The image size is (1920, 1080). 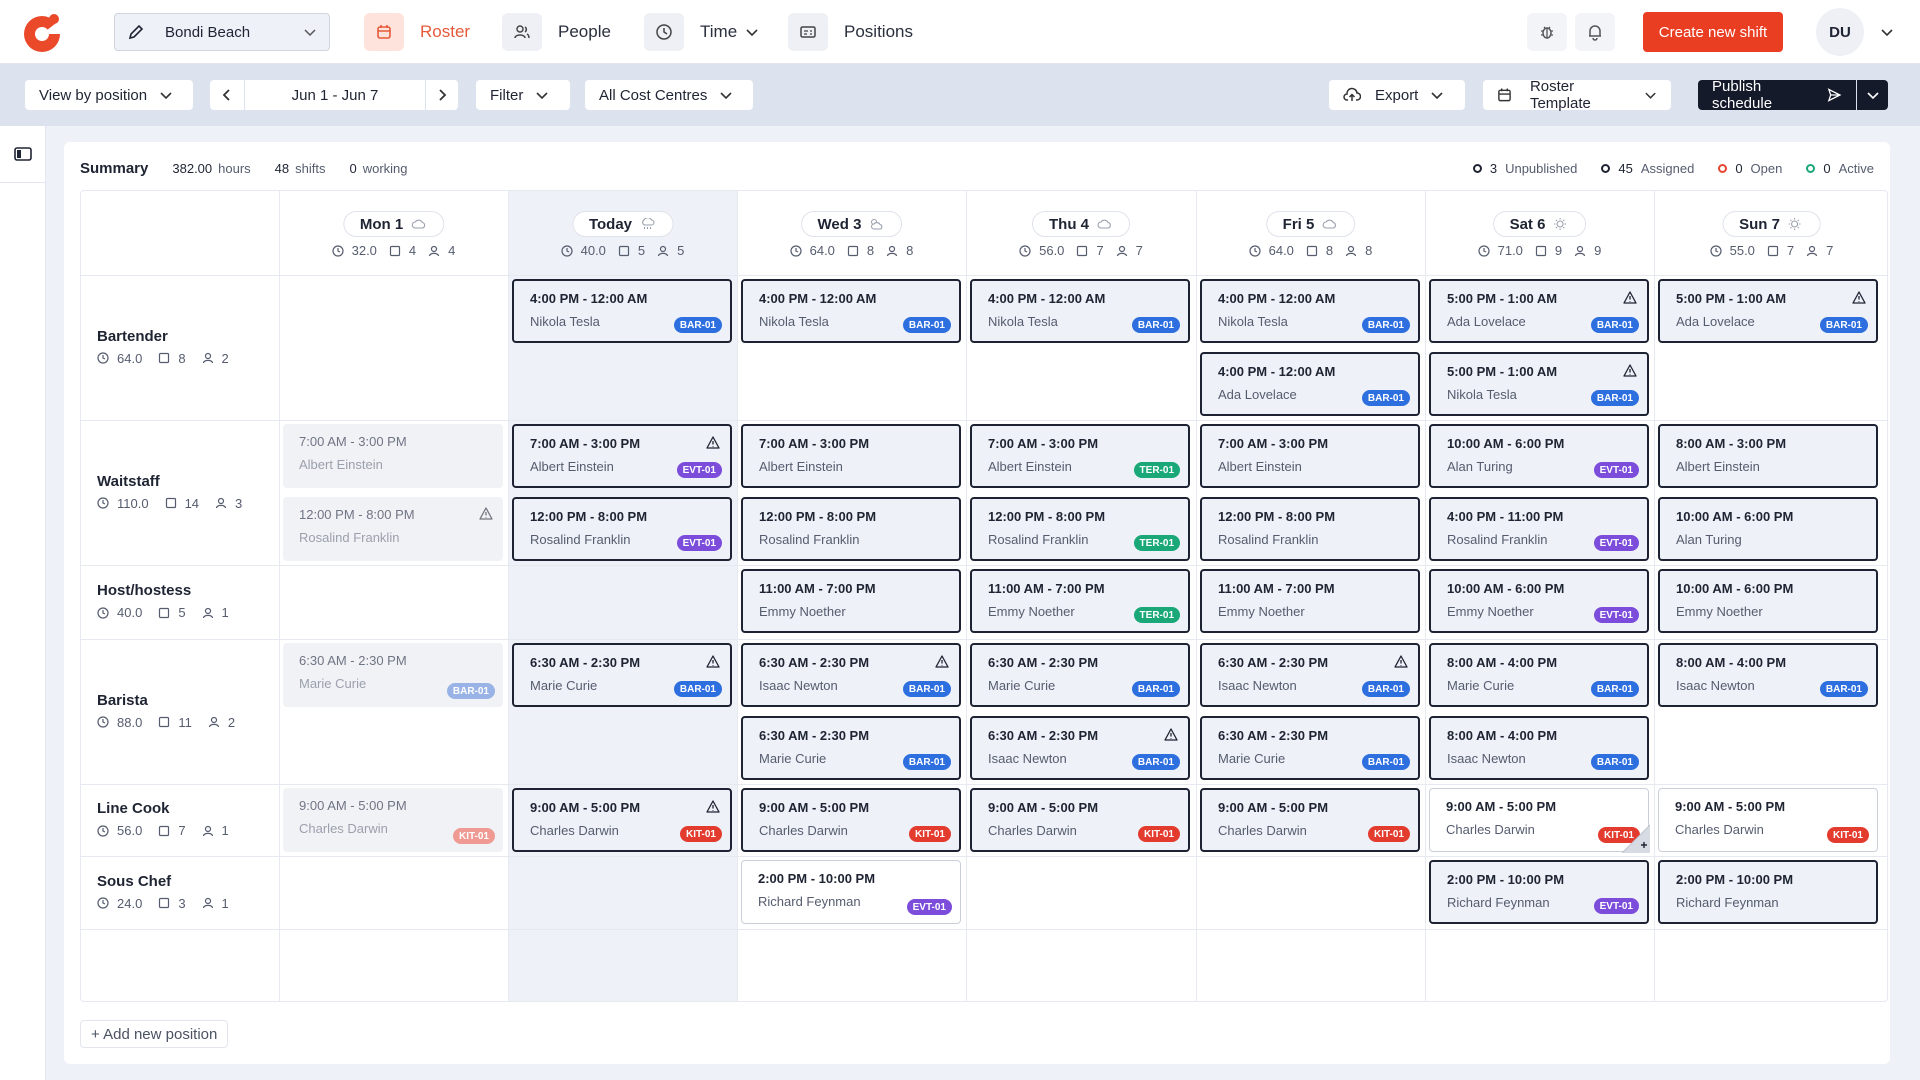 I want to click on roster-template-button: Roster Template, so click(x=1577, y=95).